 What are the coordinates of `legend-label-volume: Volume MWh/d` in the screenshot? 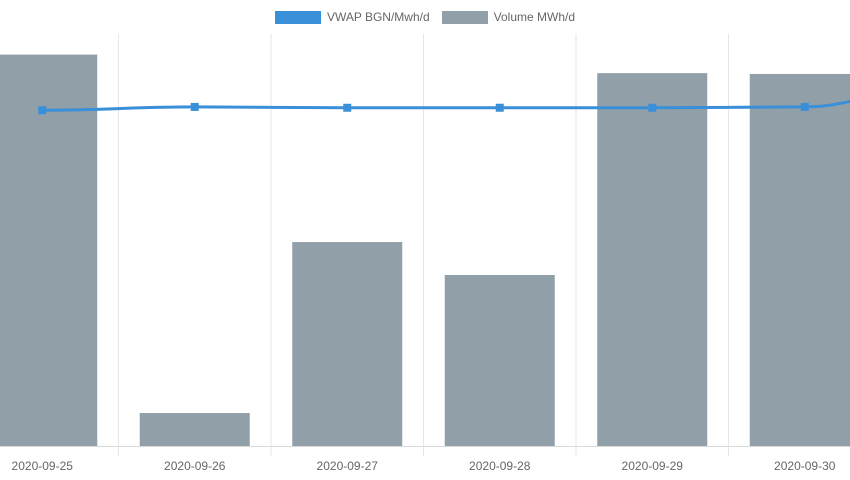 It's located at (534, 17).